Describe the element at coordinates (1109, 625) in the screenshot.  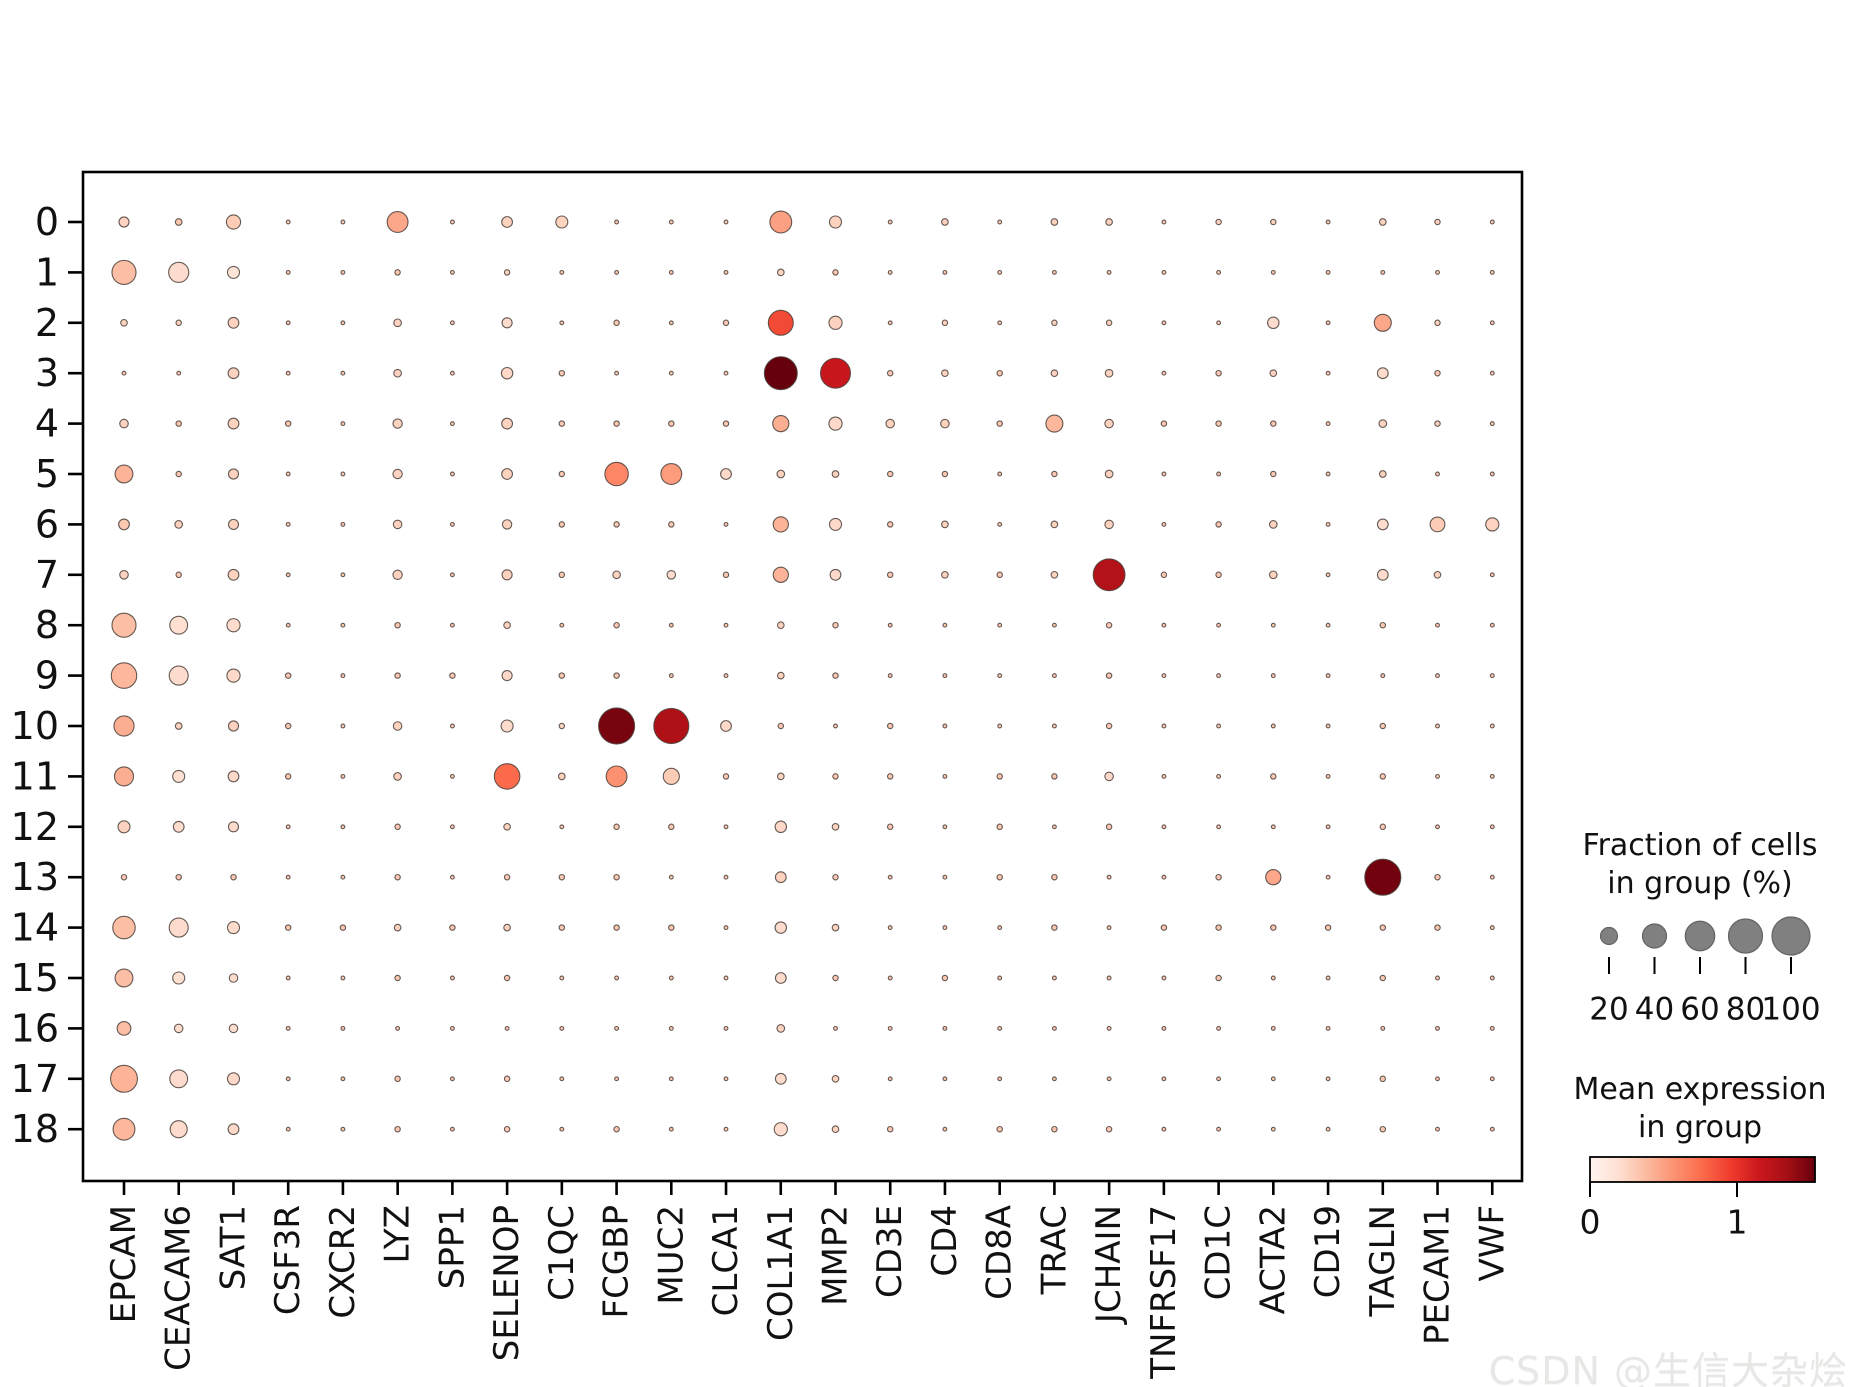
I see `dot-JCHAIN-cluster8` at that location.